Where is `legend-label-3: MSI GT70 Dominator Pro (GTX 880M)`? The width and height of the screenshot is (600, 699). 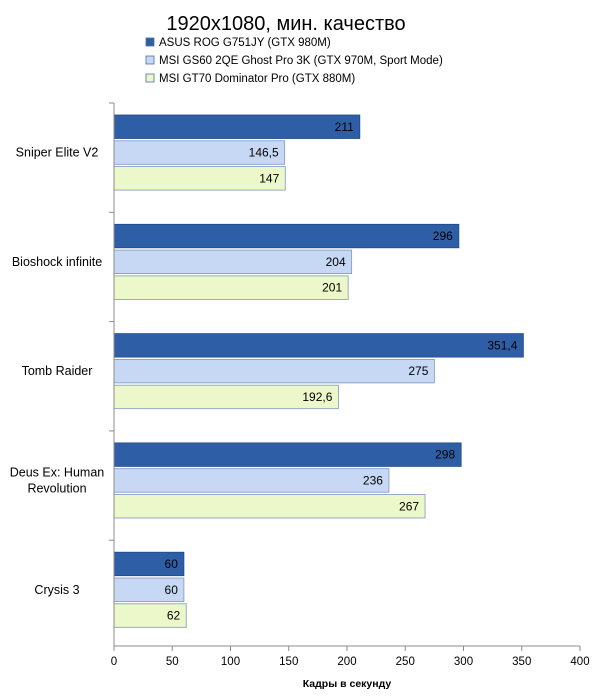
legend-label-3: MSI GT70 Dominator Pro (GTX 880M) is located at coordinates (257, 79).